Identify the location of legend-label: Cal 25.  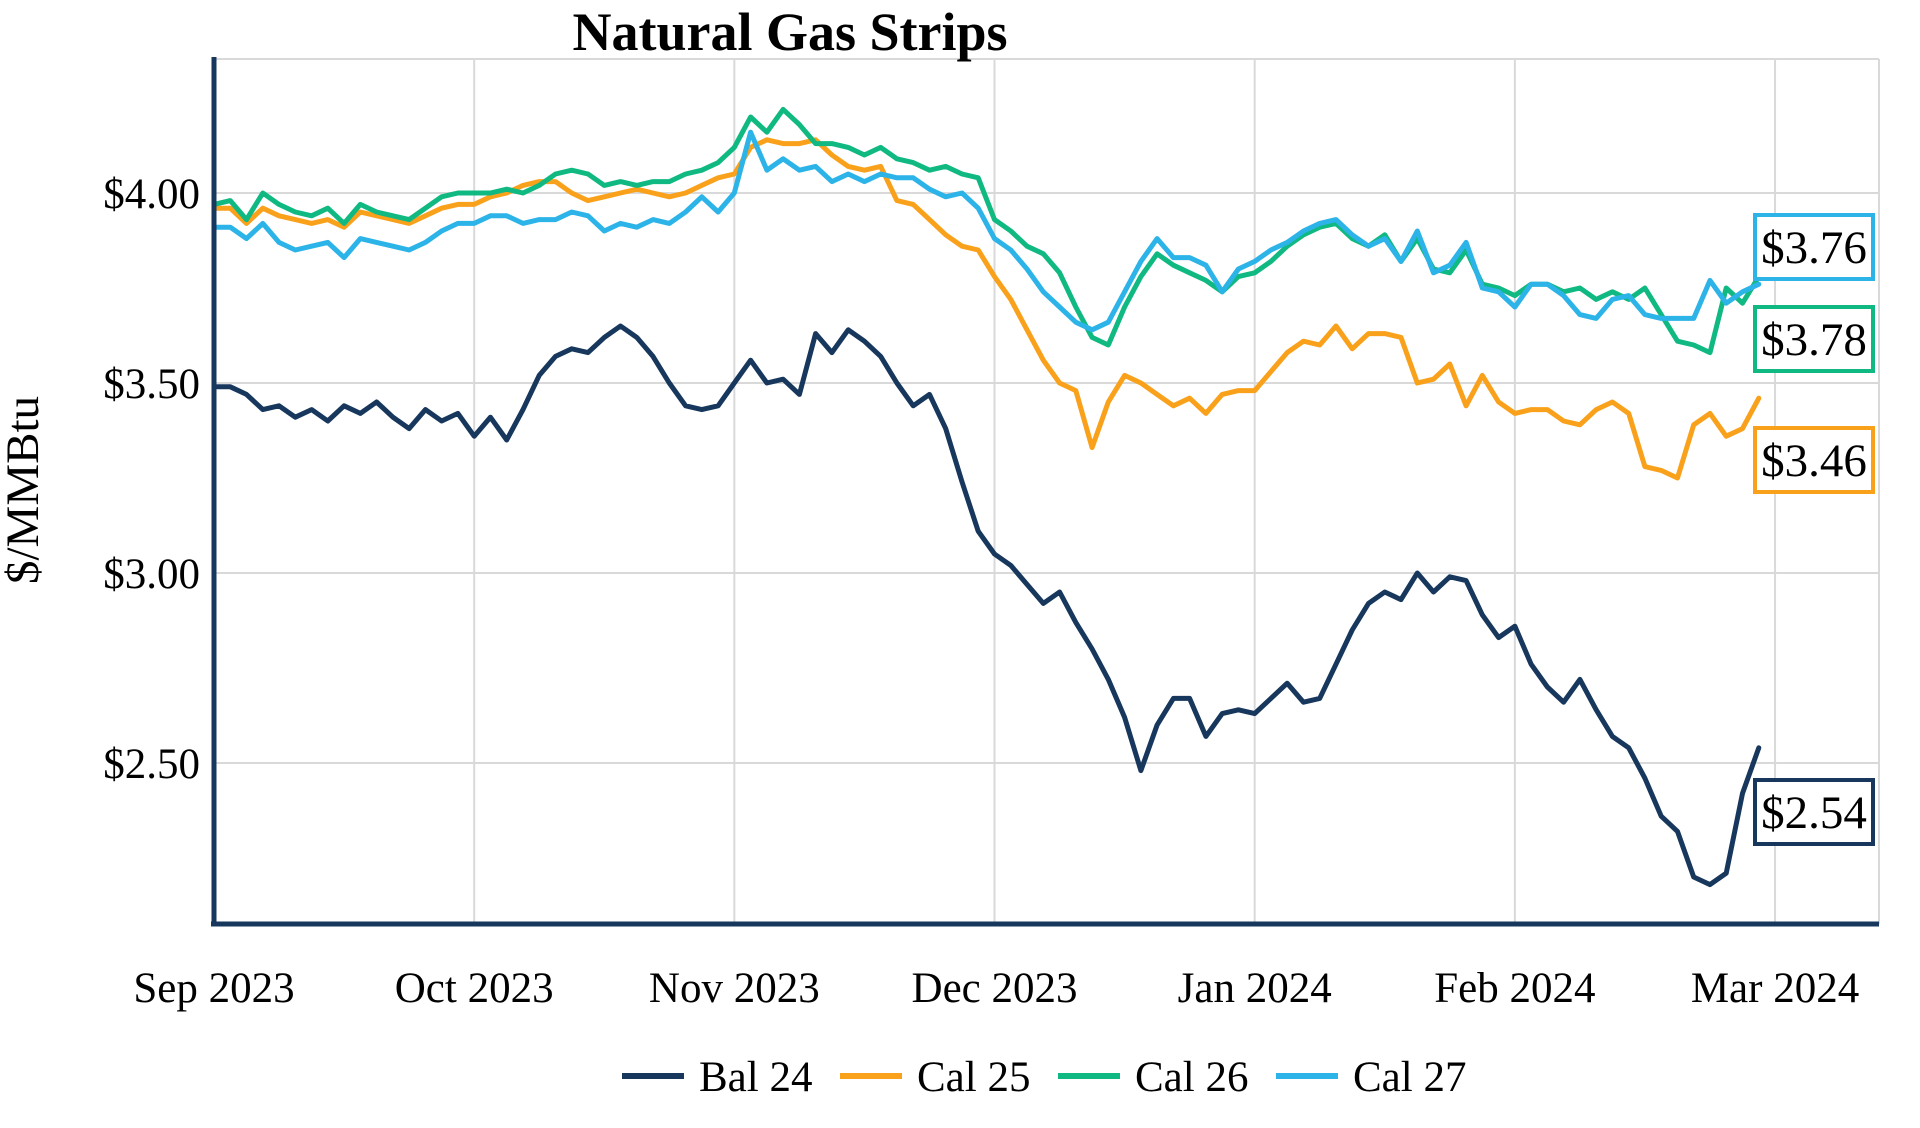
(973, 1077).